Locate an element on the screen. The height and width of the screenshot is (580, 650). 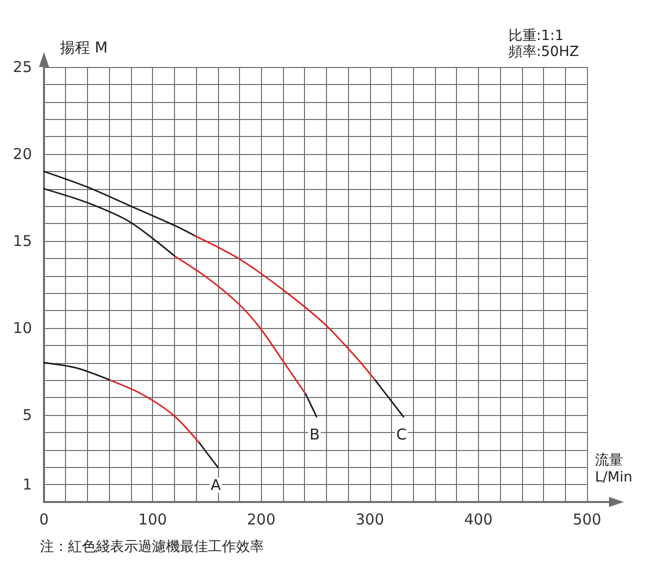
y-tick-label: 20 is located at coordinates (22, 154).